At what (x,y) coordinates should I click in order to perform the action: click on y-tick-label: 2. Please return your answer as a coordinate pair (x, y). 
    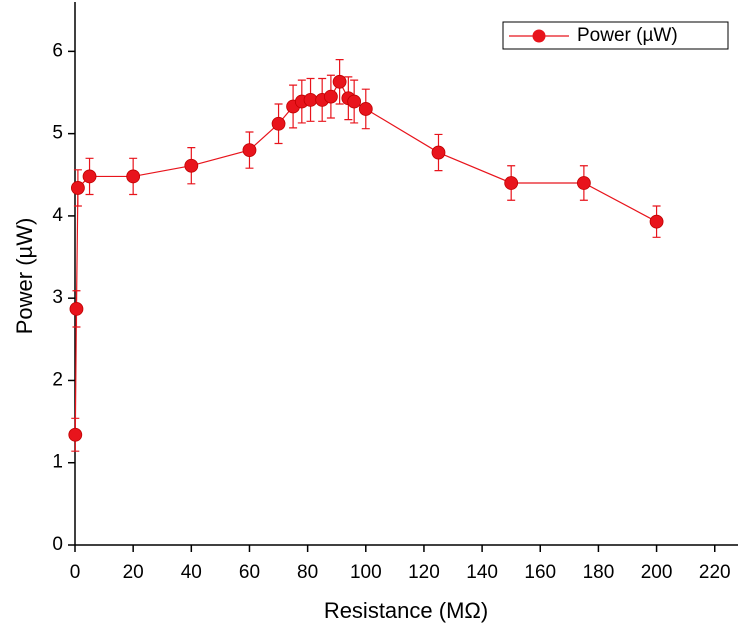
    Looking at the image, I should click on (57, 379).